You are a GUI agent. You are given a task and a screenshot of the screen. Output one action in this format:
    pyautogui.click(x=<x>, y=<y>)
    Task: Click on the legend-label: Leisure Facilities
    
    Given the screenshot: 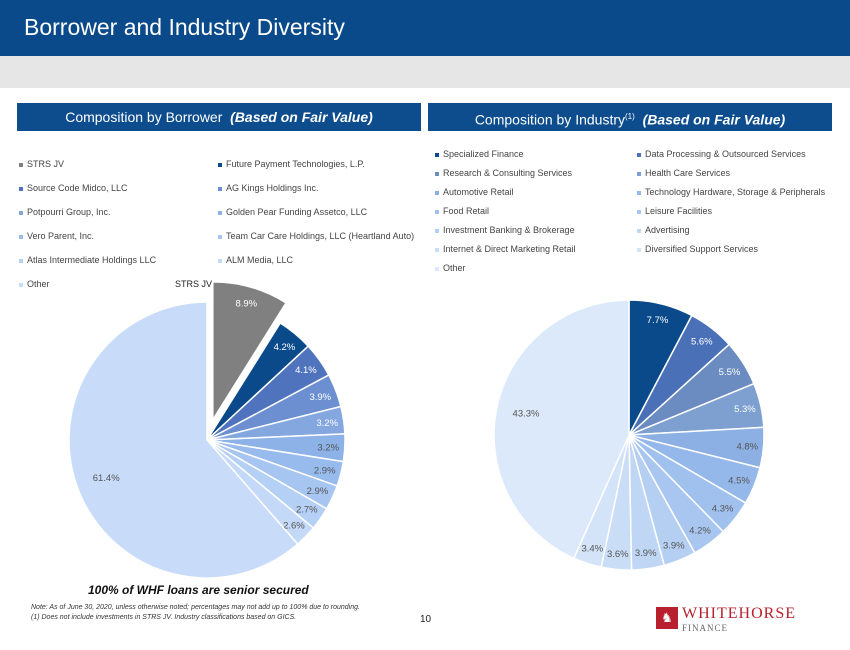 What is the action you would take?
    pyautogui.click(x=679, y=211)
    